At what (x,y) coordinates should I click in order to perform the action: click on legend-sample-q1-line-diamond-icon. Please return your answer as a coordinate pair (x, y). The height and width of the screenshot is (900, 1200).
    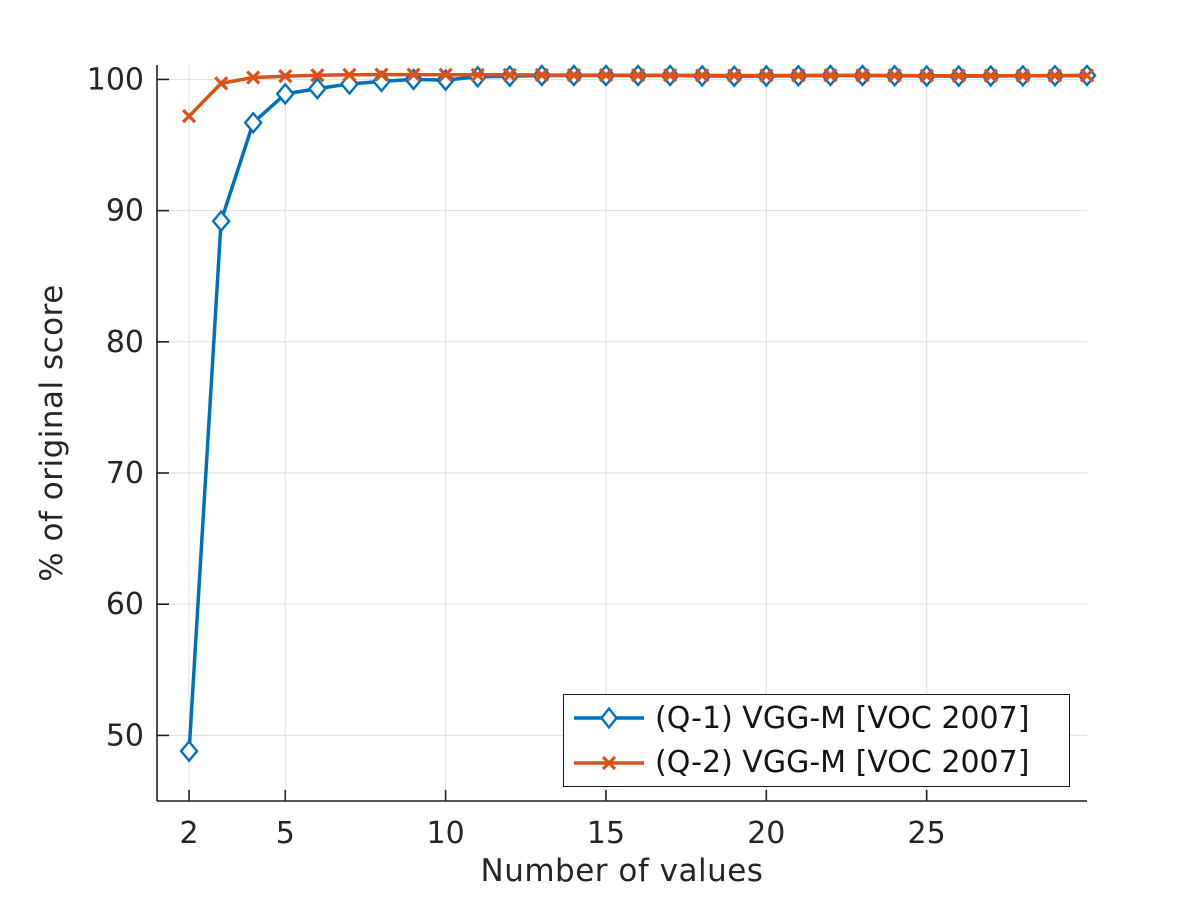
    Looking at the image, I should click on (609, 718).